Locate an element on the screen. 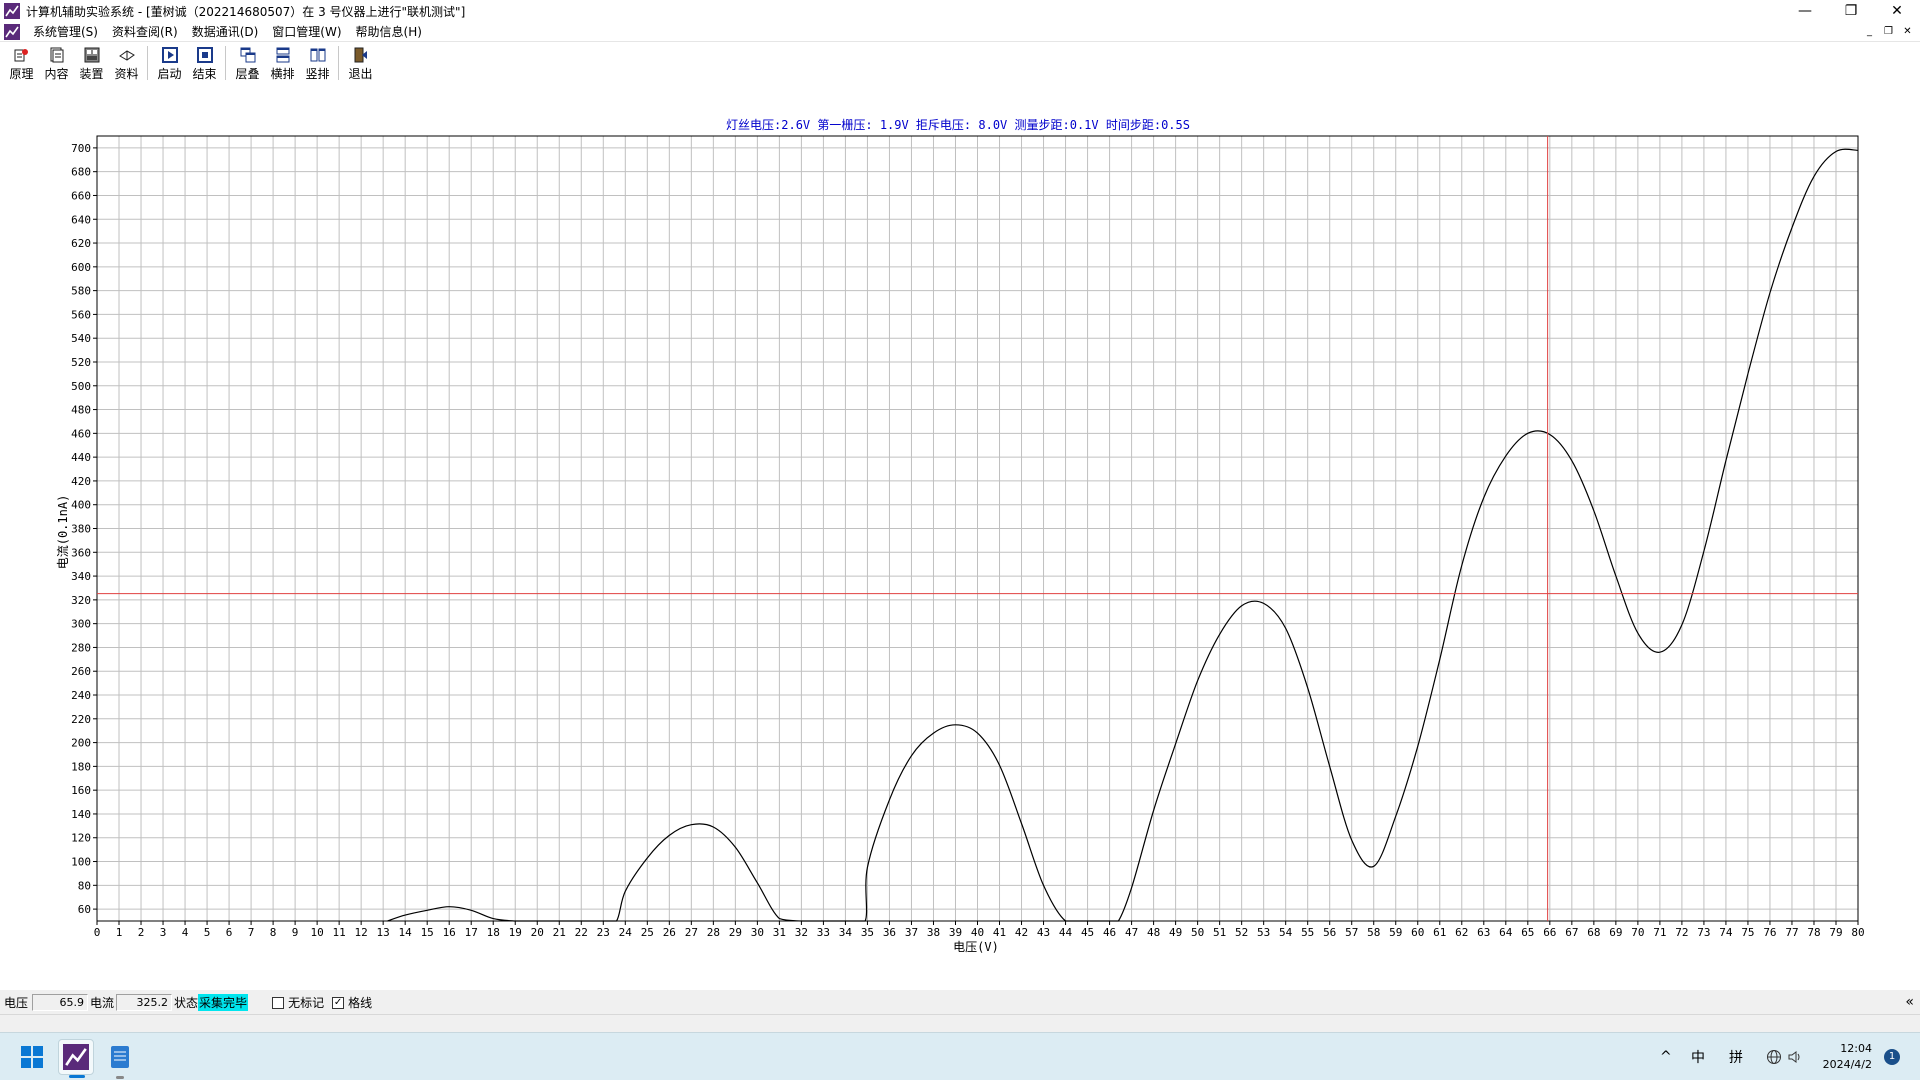 This screenshot has width=1920, height=1081. x-tick-label: 27 is located at coordinates (691, 932).